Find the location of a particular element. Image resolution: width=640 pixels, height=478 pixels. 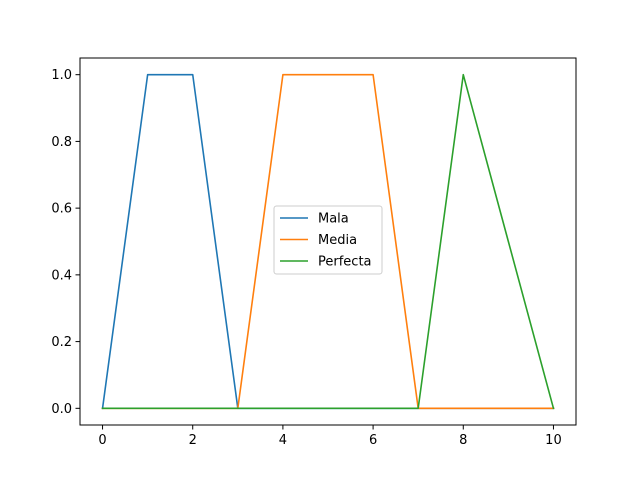

y-tick-label: 0.4 is located at coordinates (61, 275).